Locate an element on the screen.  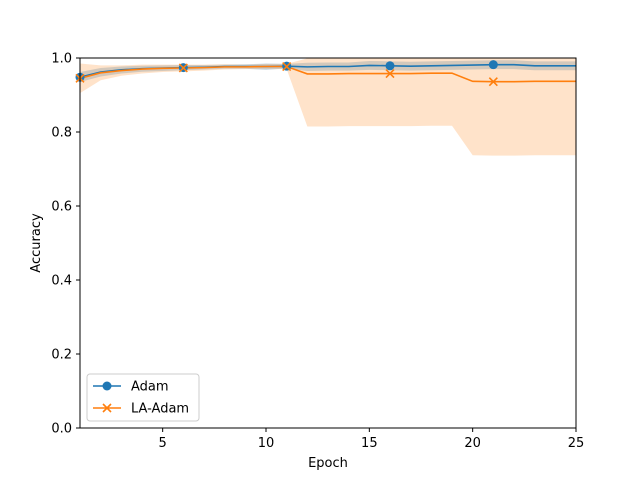
x-tick-label-5: 5 is located at coordinates (163, 443).